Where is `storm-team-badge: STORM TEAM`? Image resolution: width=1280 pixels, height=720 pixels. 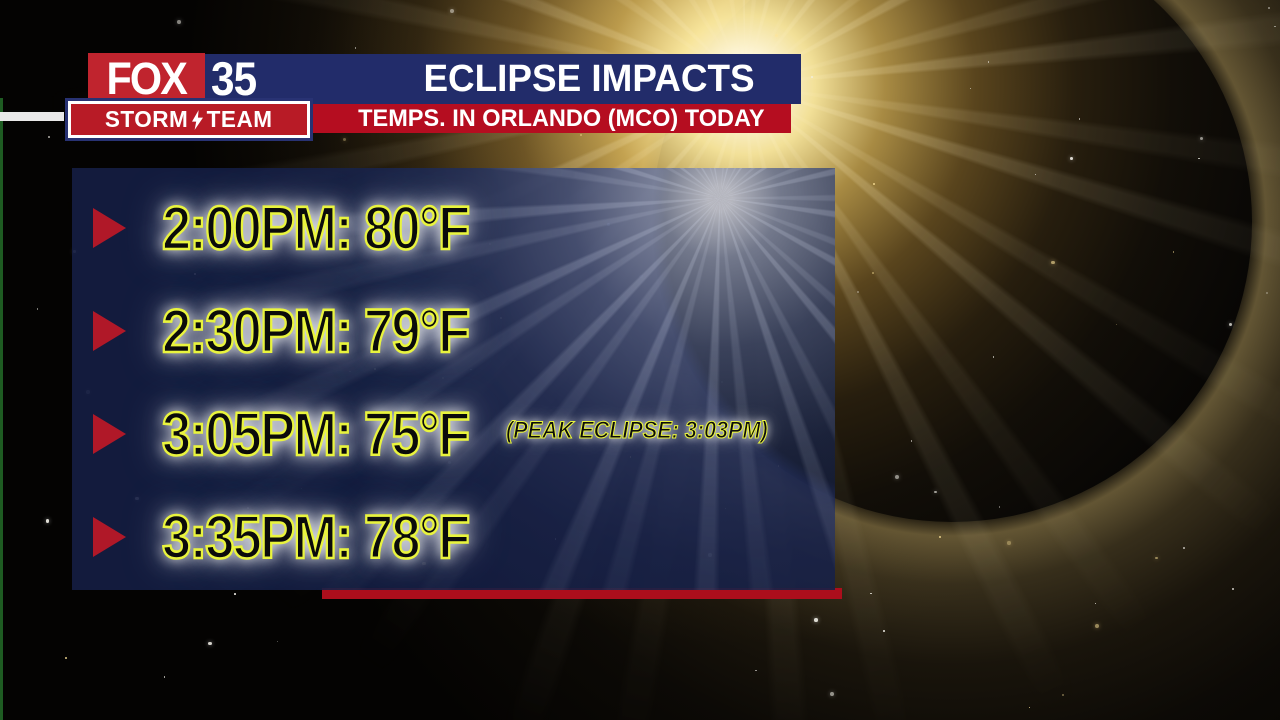 storm-team-badge: STORM TEAM is located at coordinates (189, 119).